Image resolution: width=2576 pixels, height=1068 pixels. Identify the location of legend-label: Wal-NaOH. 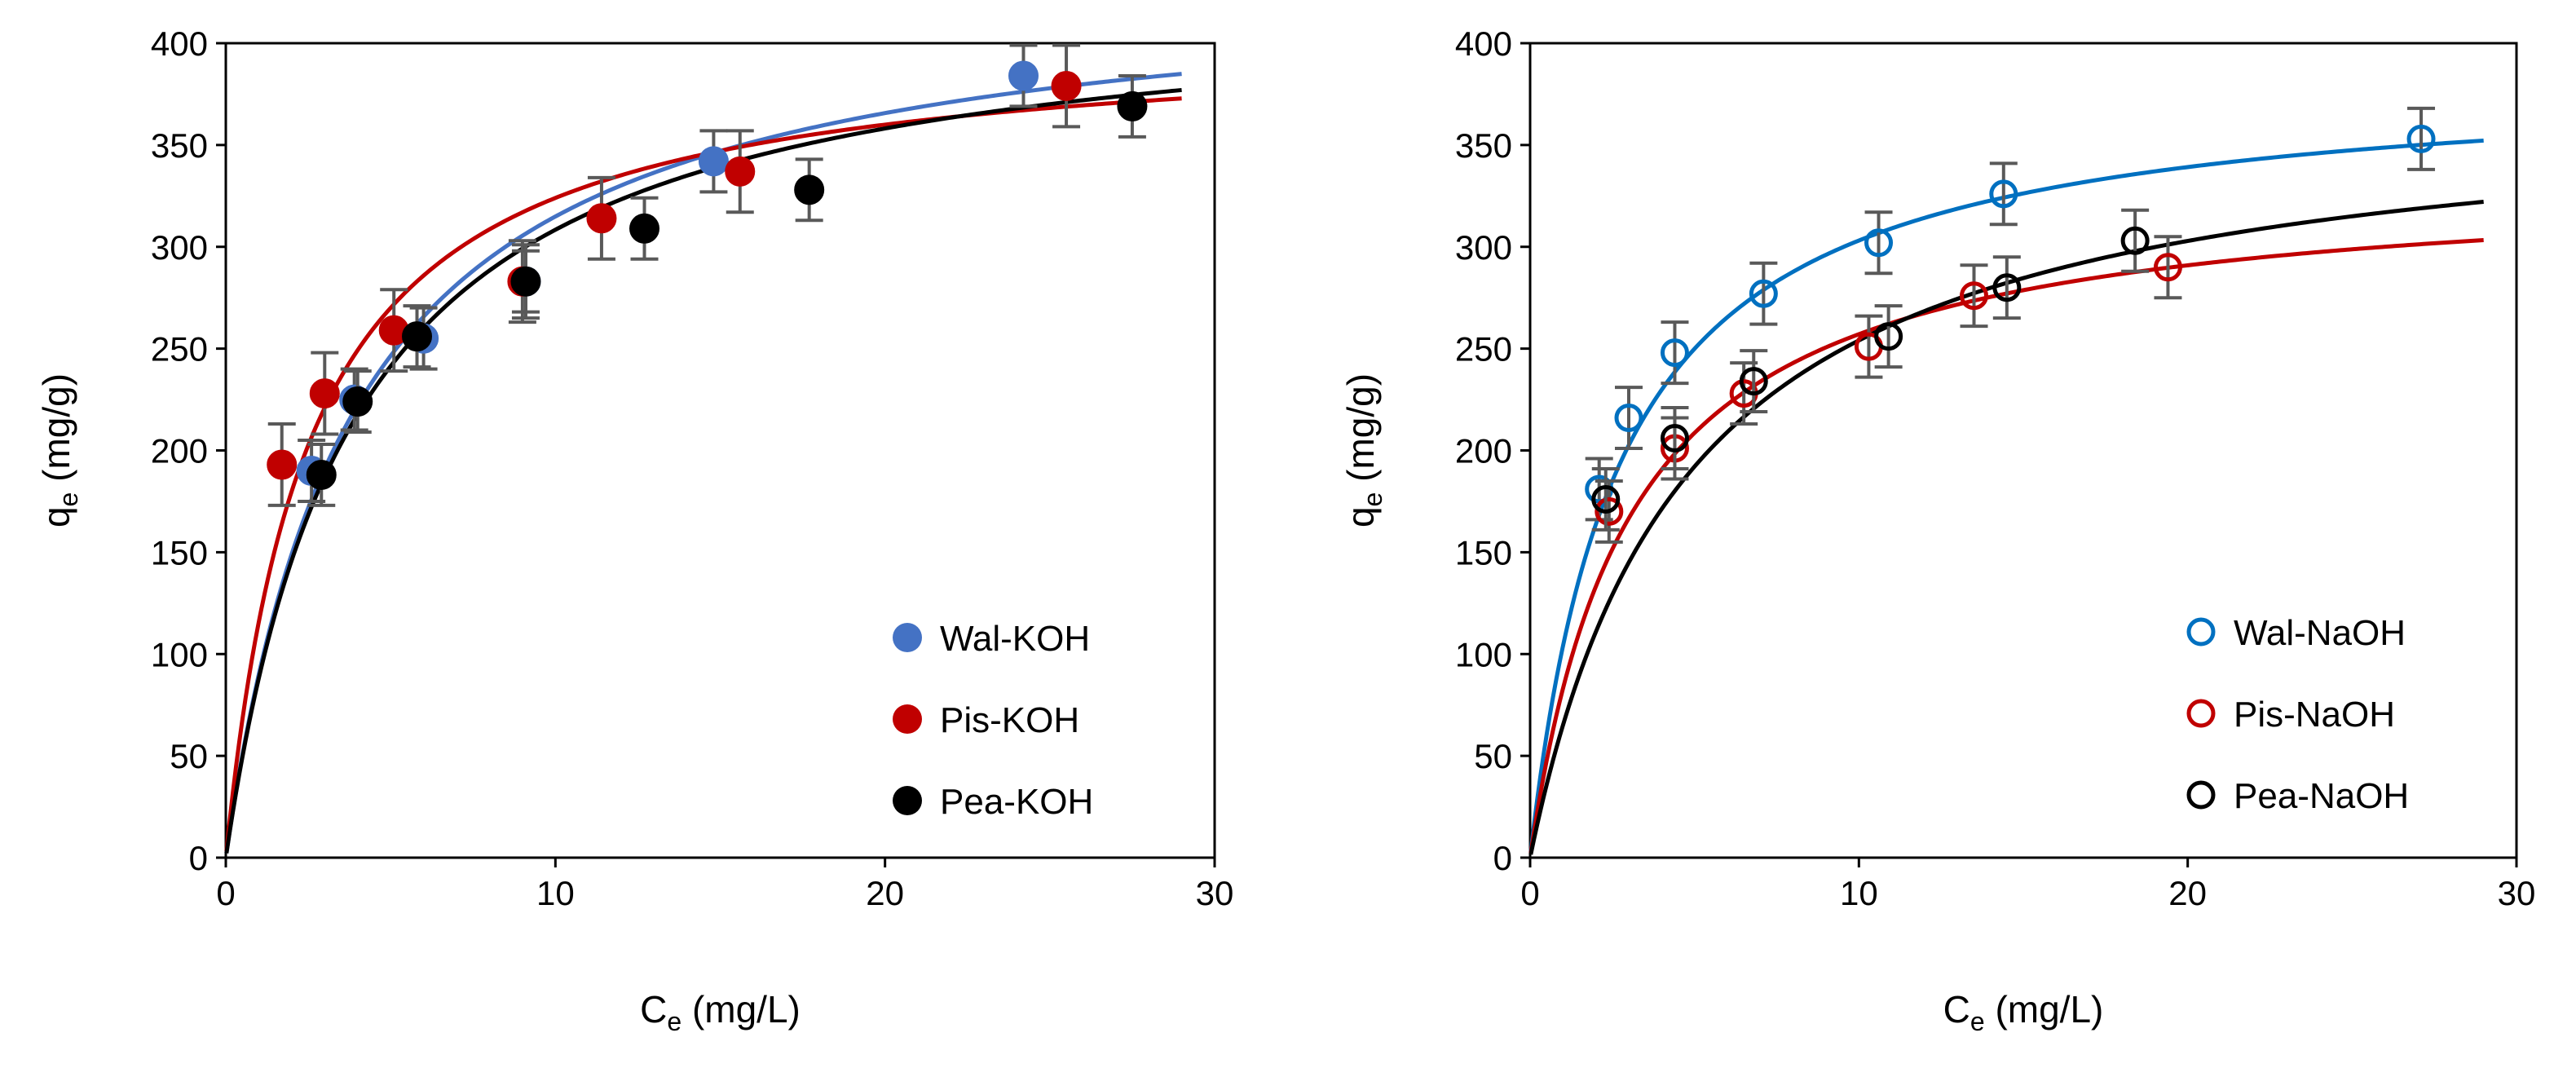
(2320, 633).